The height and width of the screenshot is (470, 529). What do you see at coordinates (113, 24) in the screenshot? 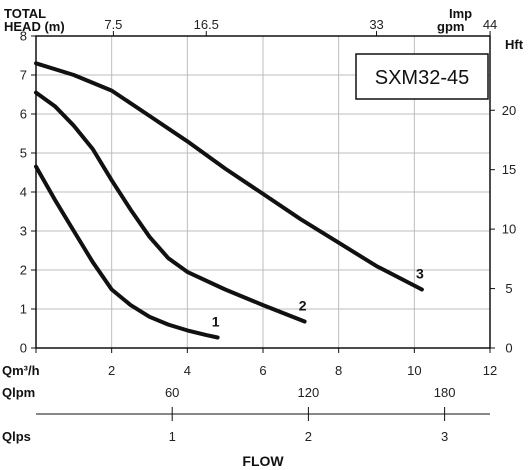
I see `imp-gpm-tick-label: 7.5` at bounding box center [113, 24].